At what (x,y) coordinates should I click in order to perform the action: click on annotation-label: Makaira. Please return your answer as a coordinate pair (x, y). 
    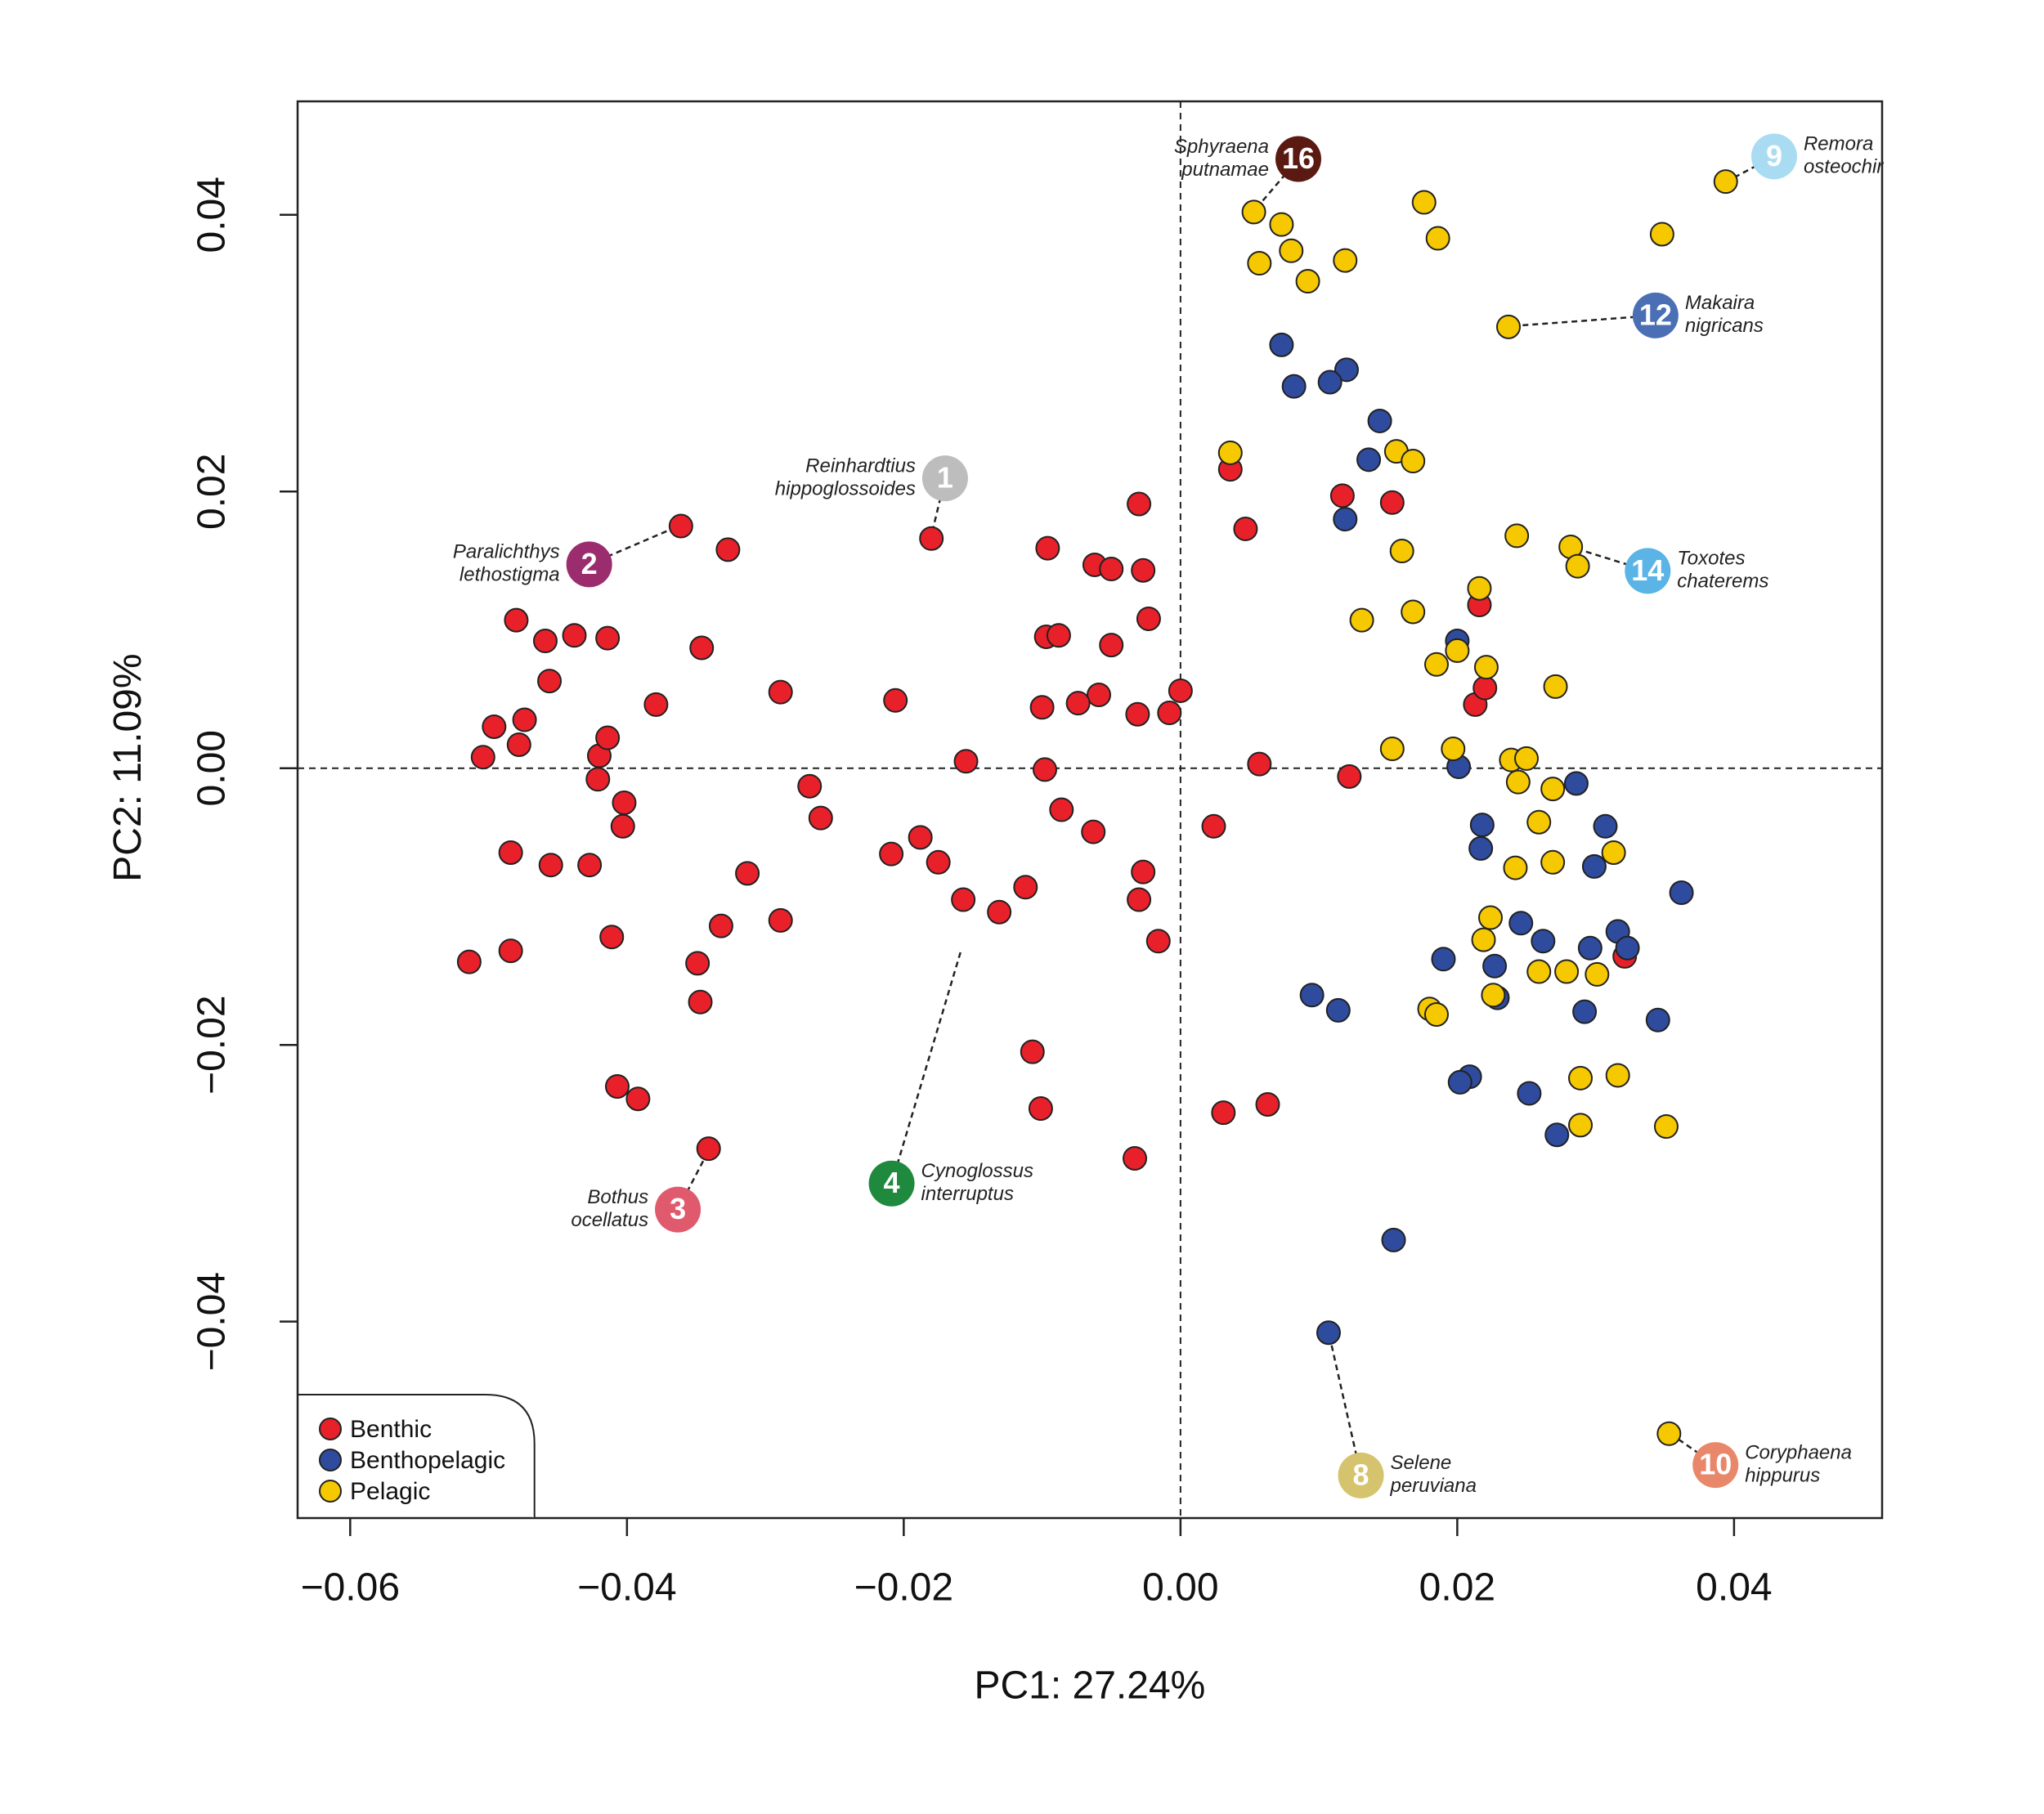
    Looking at the image, I should click on (1720, 303).